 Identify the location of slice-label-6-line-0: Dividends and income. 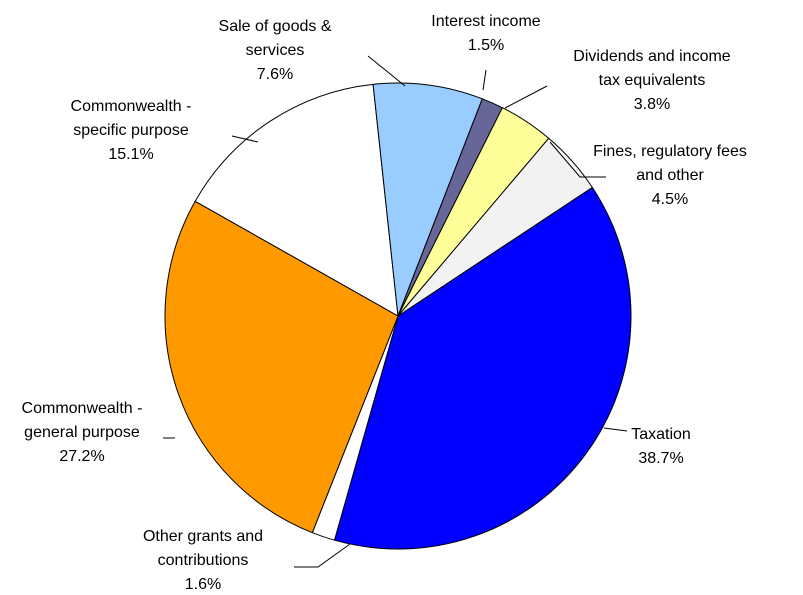
(652, 56).